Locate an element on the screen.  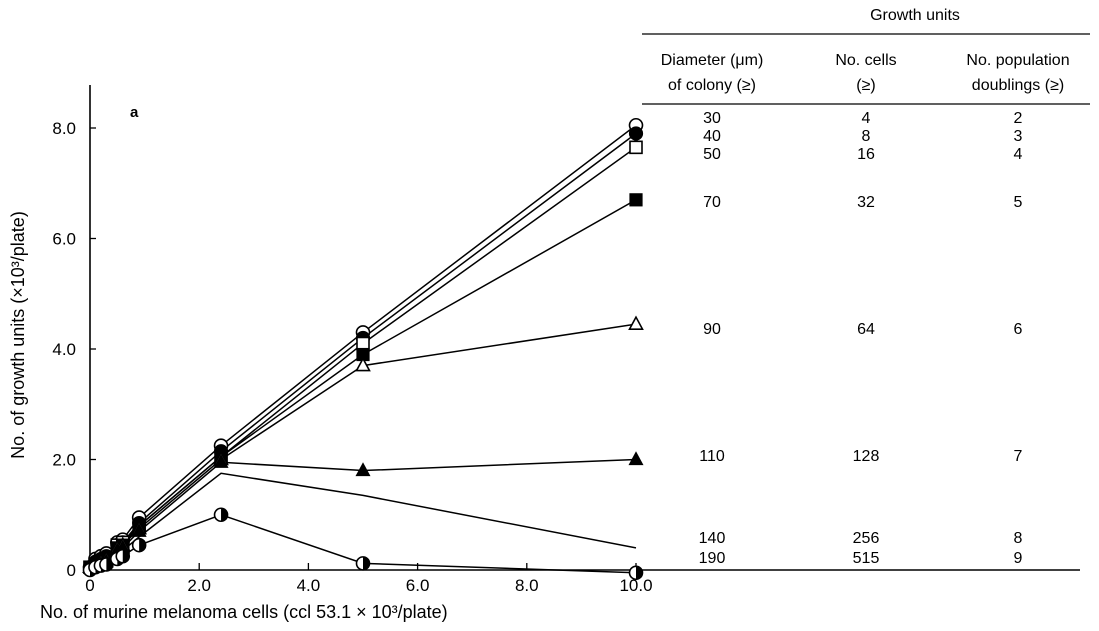
x-tick-label: 4.0 is located at coordinates (309, 585).